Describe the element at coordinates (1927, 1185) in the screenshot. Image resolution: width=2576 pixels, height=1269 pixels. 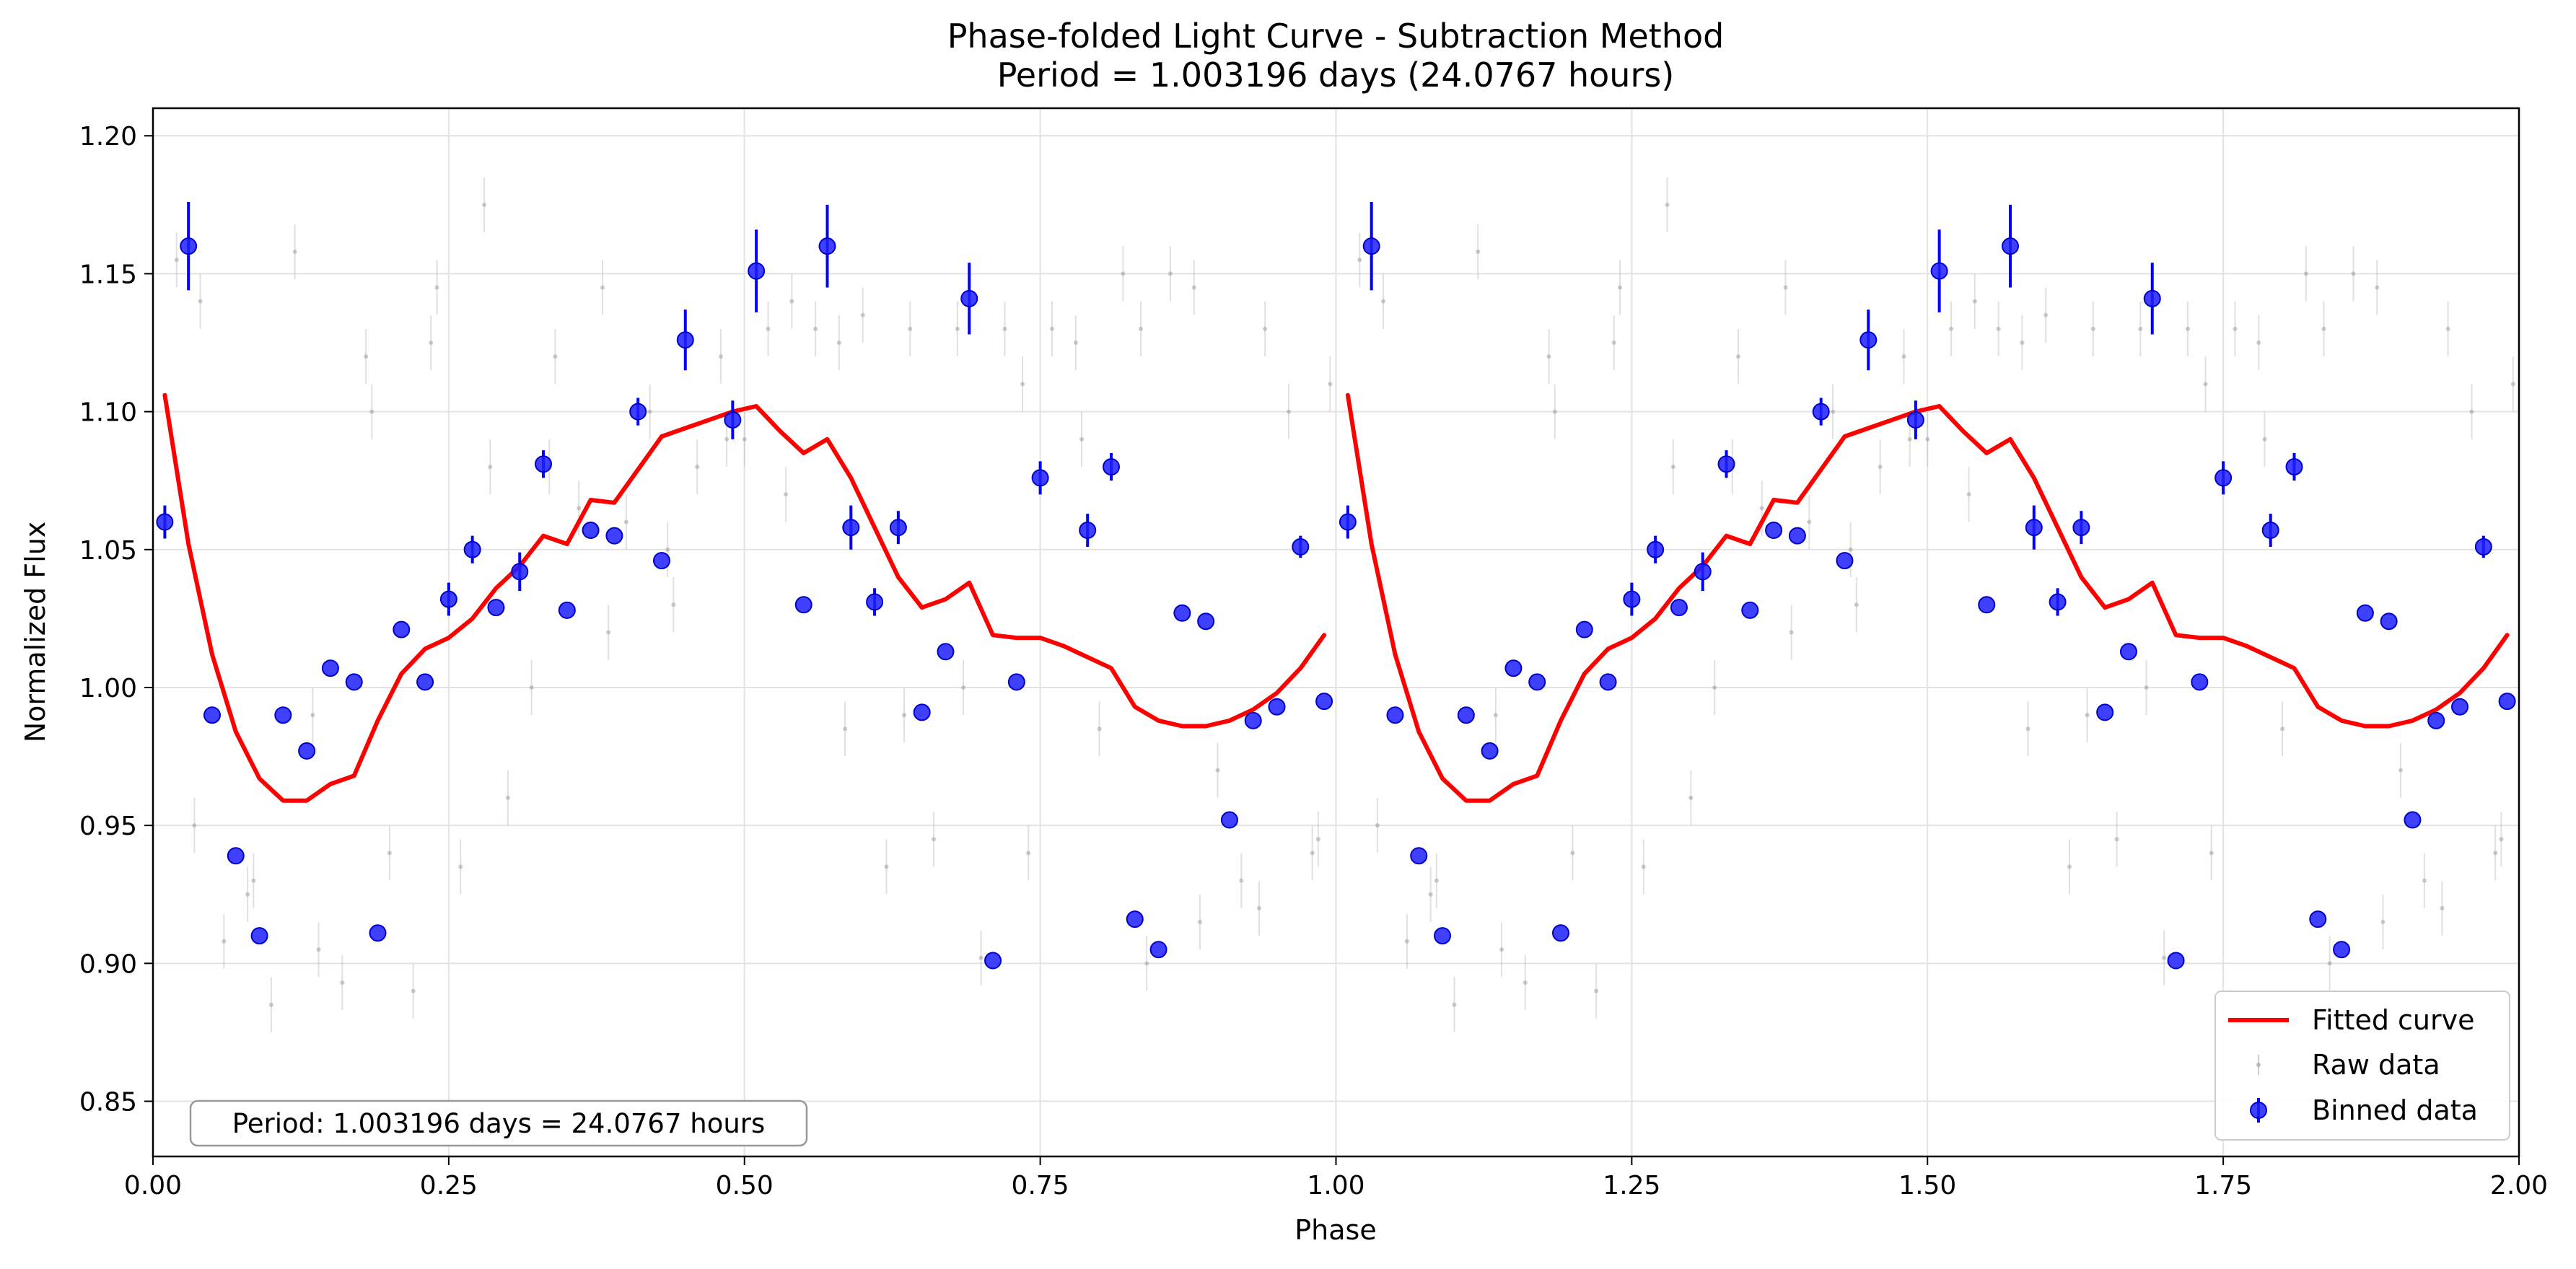
I see `x-tick-label: 1.50` at that location.